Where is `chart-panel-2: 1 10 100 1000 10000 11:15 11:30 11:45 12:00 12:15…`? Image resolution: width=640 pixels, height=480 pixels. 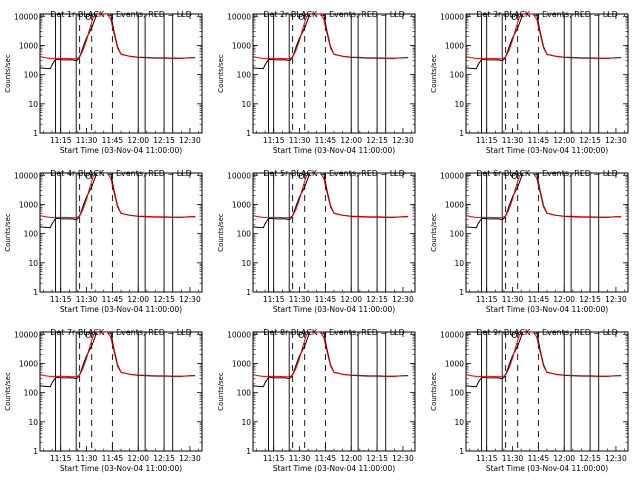 chart-panel-2: 1 10 100 1000 10000 11:15 11:30 11:45 12:00 12:15… is located at coordinates (316, 82).